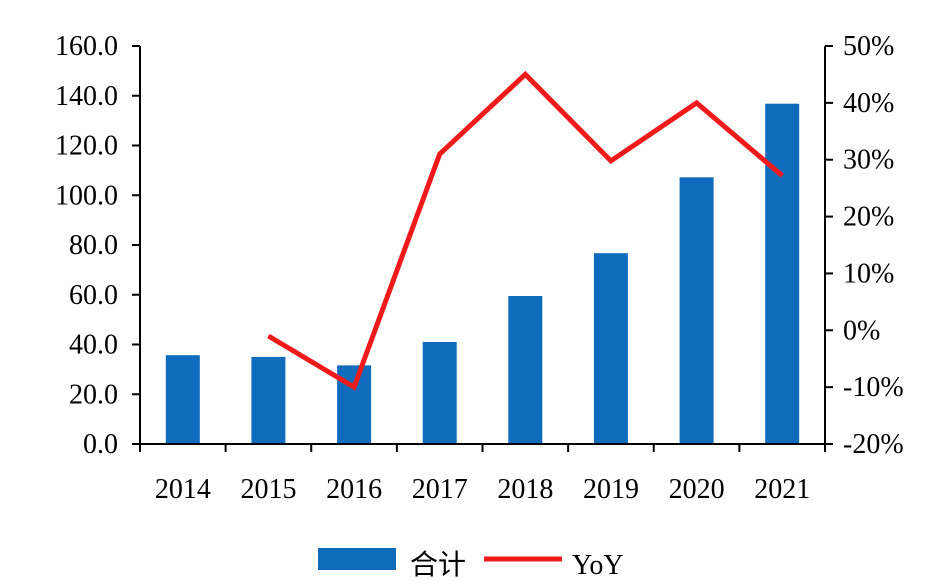 This screenshot has width=930, height=581. I want to click on y-left-tick-label: 120.0, so click(86, 146).